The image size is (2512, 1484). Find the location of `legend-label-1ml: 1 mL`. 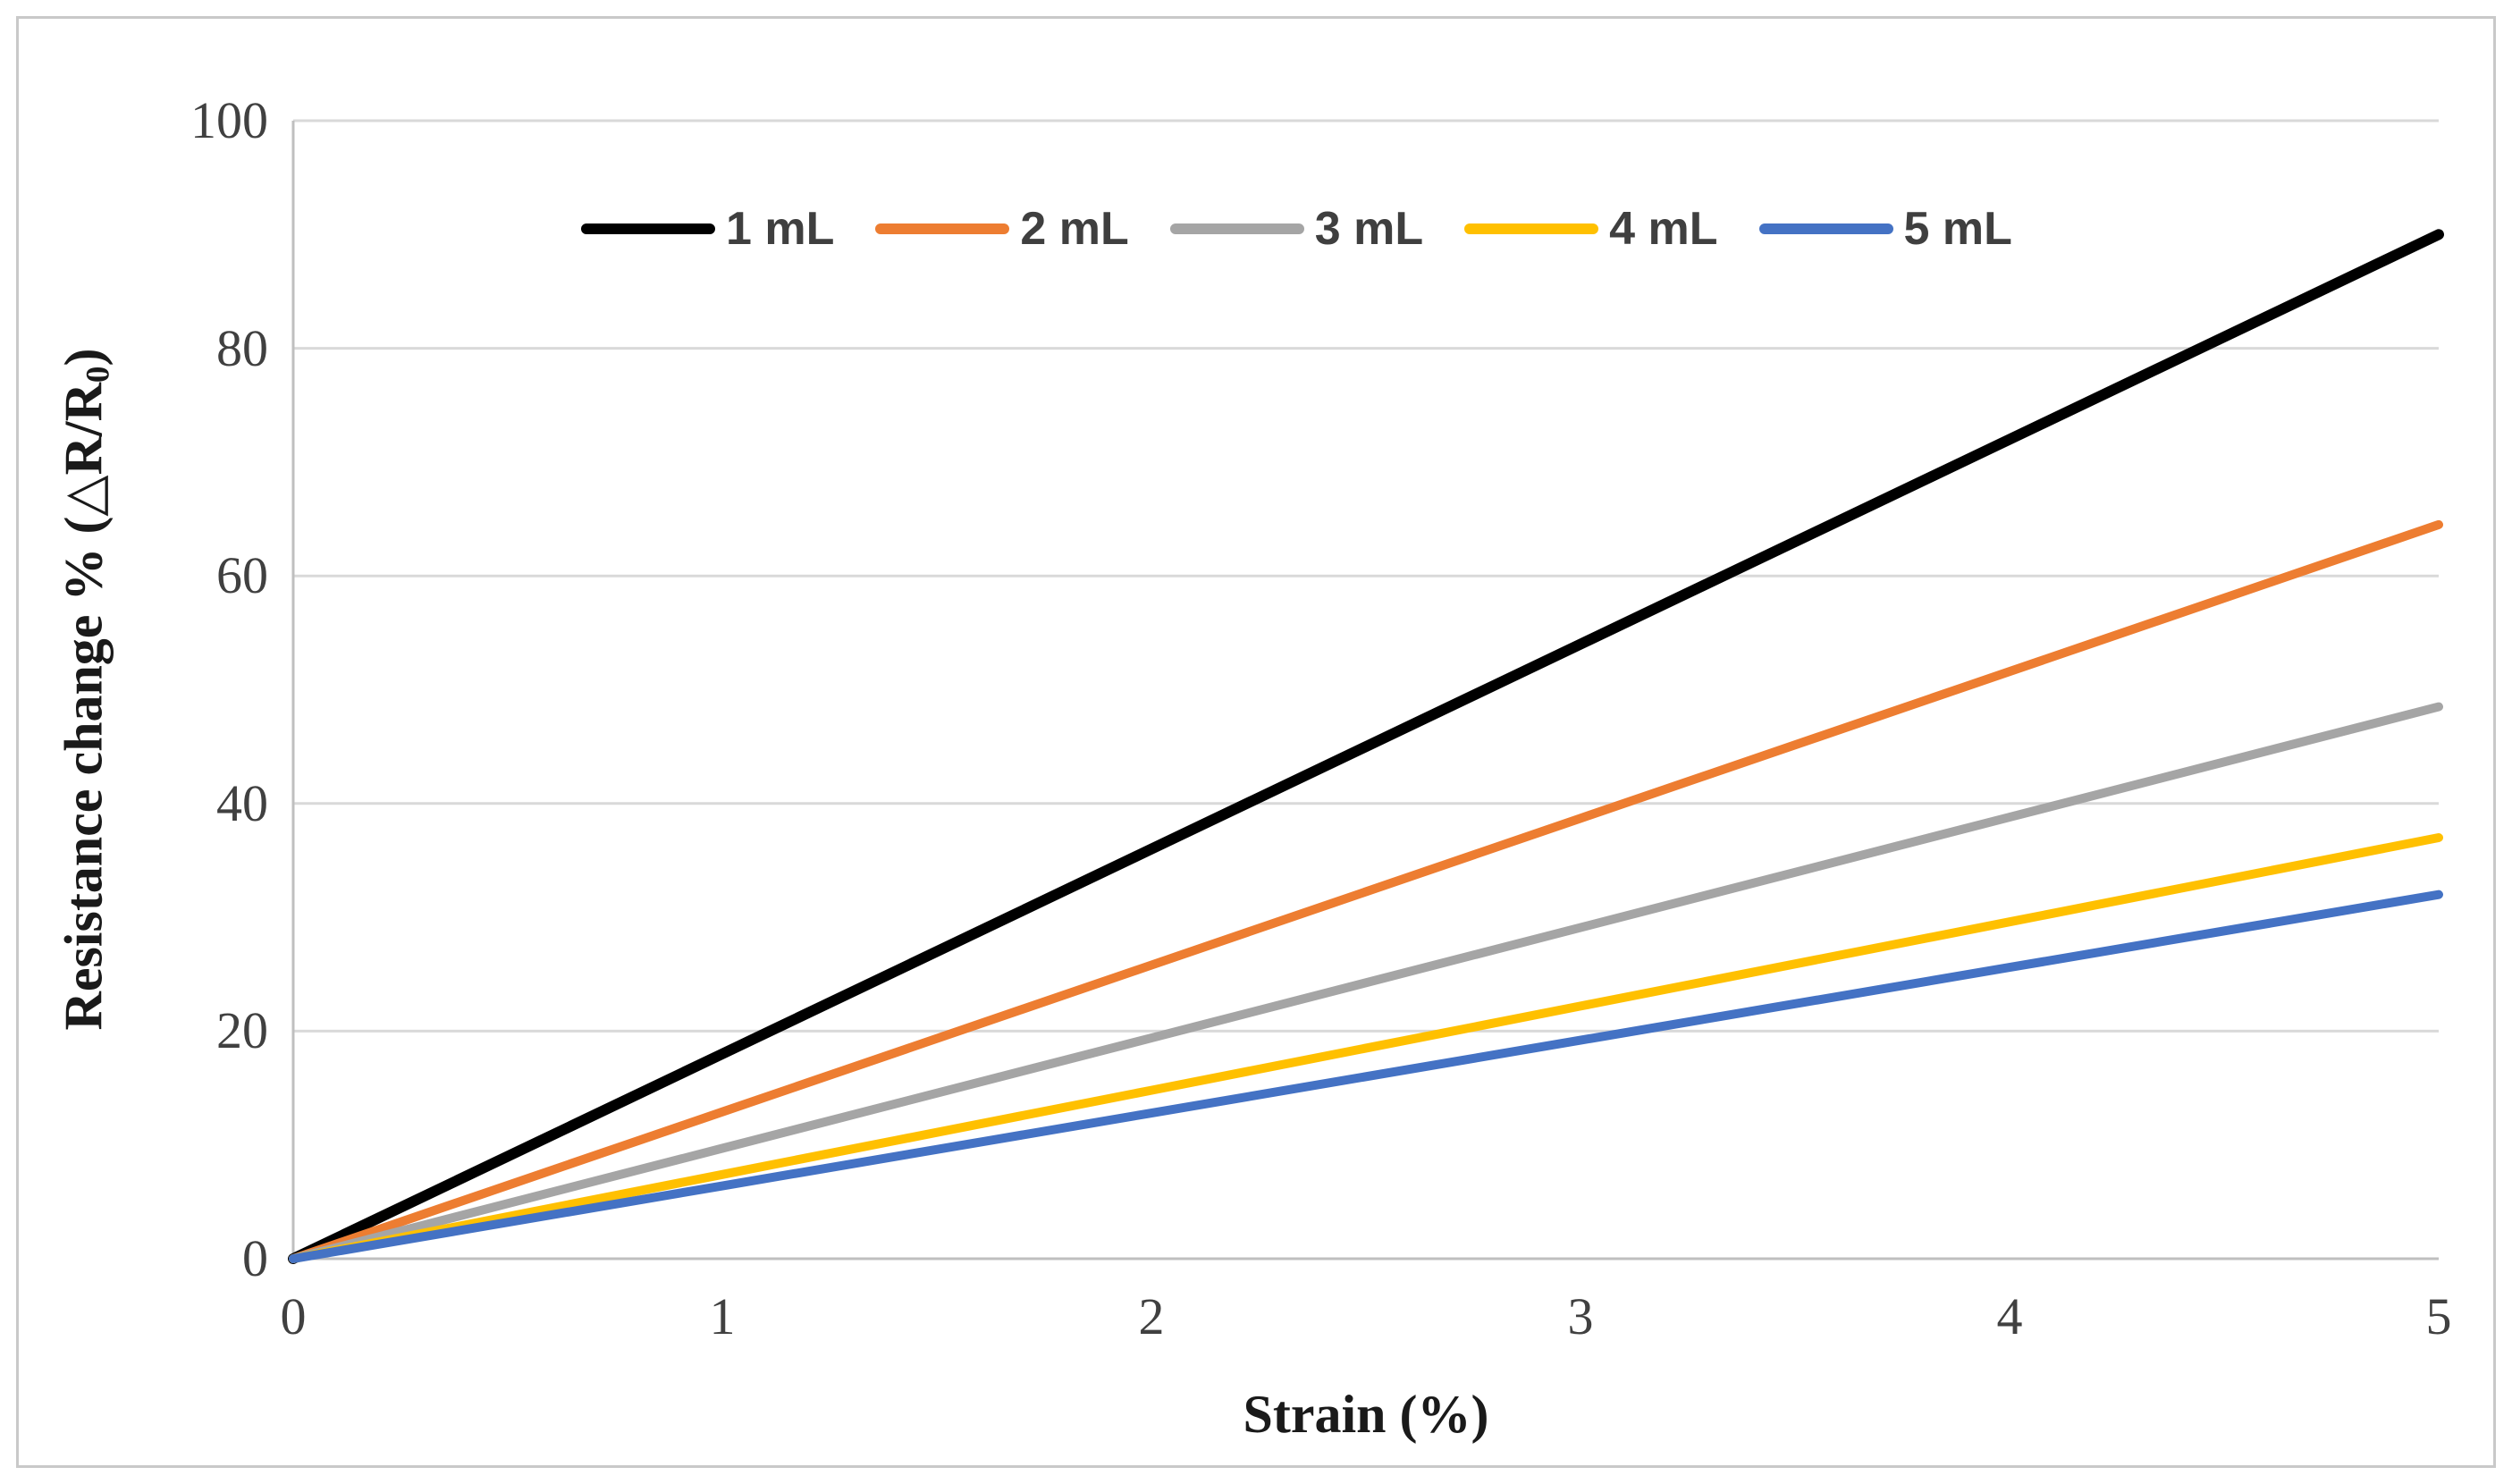

legend-label-1ml: 1 mL is located at coordinates (780, 229).